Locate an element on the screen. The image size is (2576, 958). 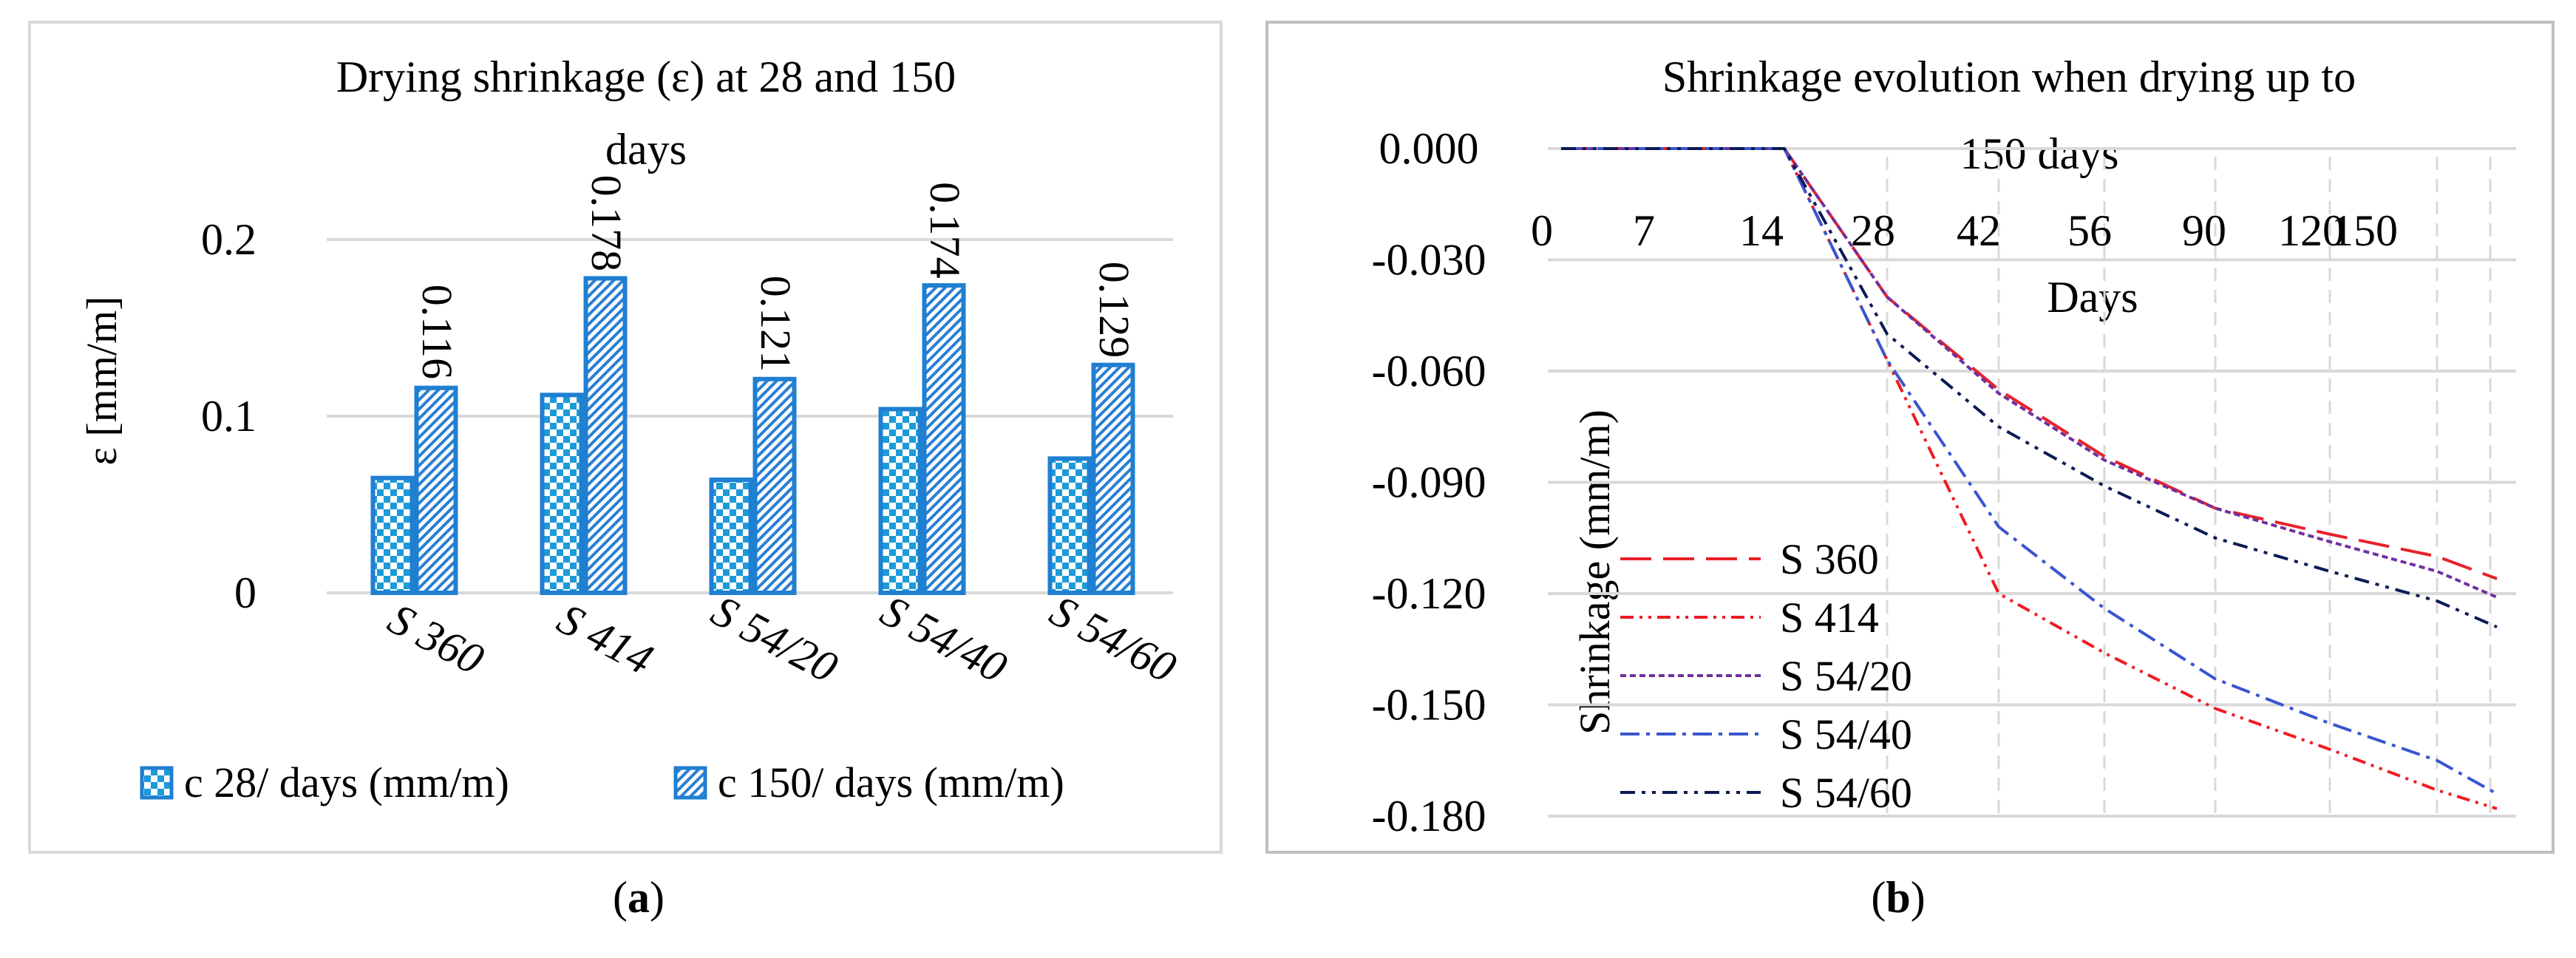
line-chart-x-tick-label: 0 is located at coordinates (1542, 230).